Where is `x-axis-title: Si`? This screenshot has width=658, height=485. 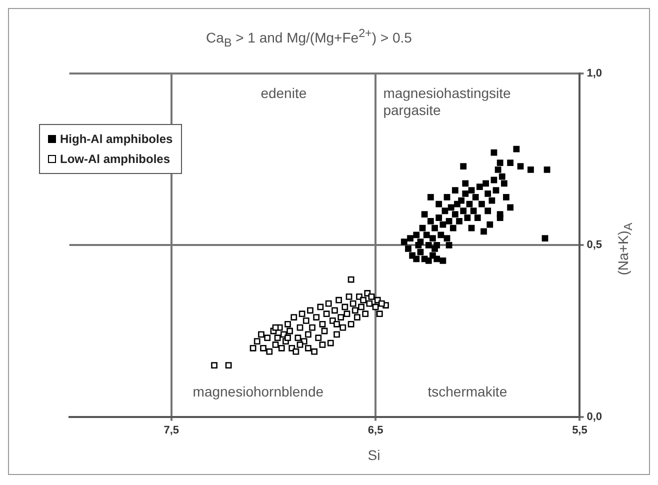 x-axis-title: Si is located at coordinates (374, 455).